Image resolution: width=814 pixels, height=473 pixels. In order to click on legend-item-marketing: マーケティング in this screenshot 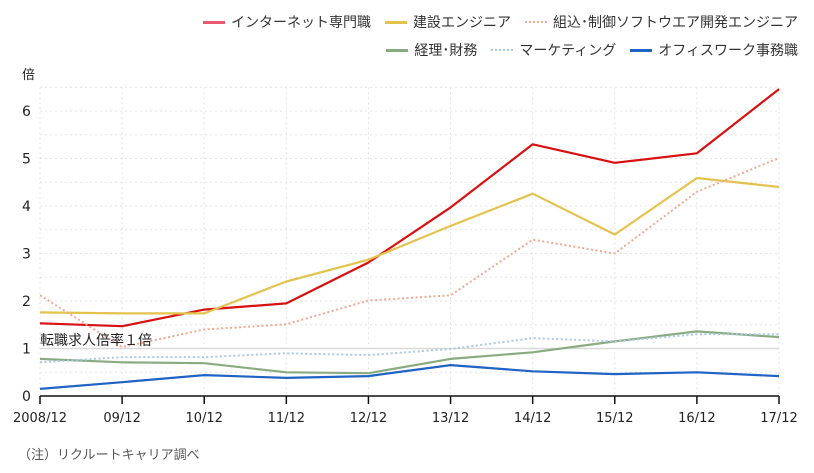, I will do `click(553, 50)`.